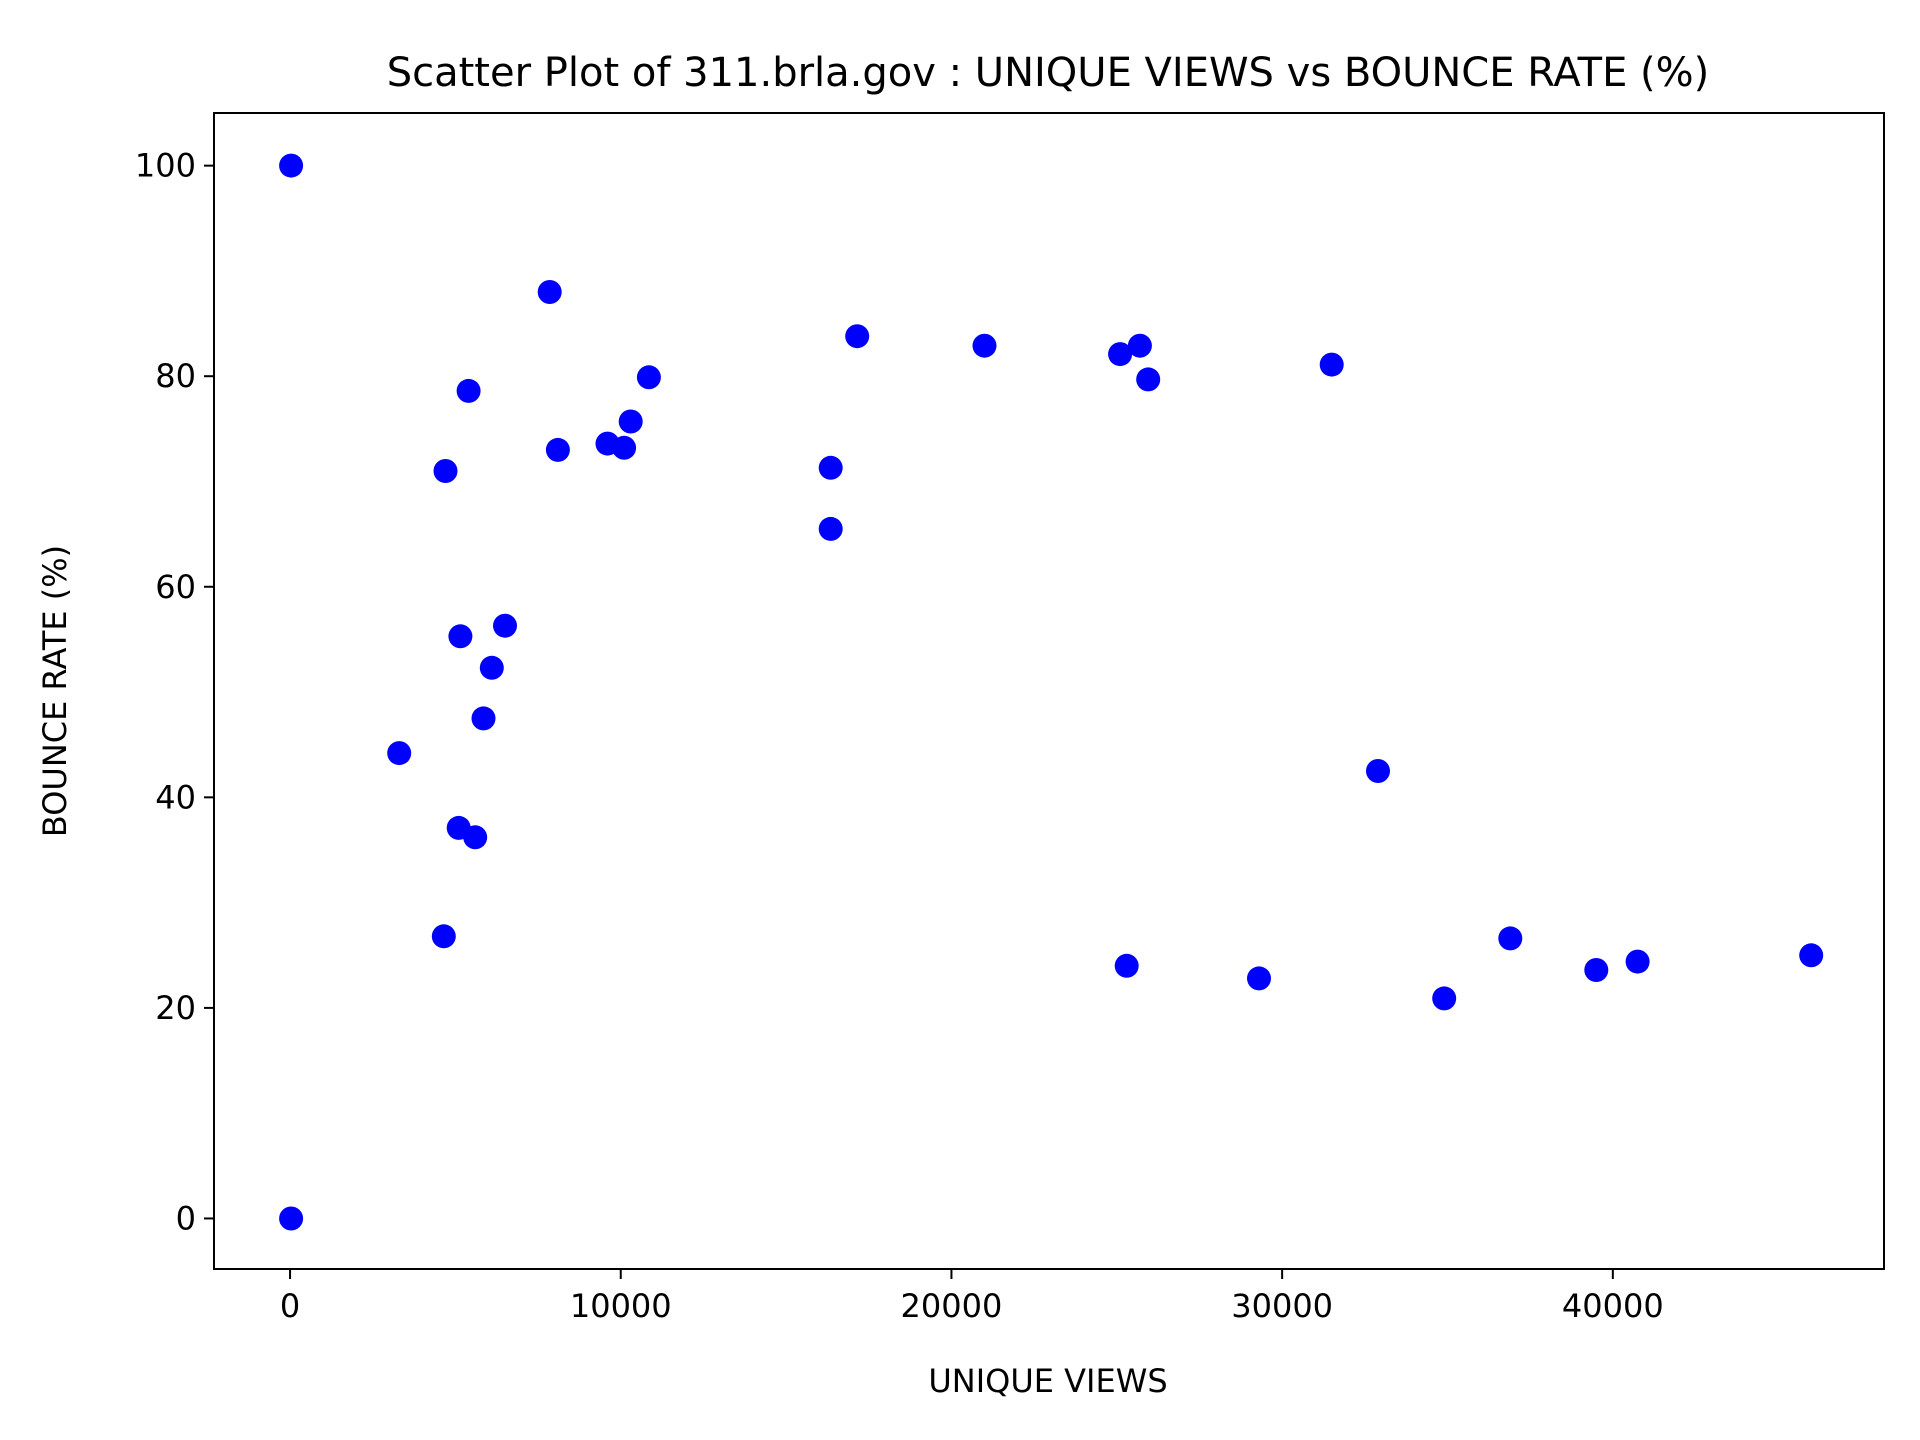 This screenshot has width=1920, height=1440. Describe the element at coordinates (175, 797) in the screenshot. I see `y-tick-label-2: 40` at that location.